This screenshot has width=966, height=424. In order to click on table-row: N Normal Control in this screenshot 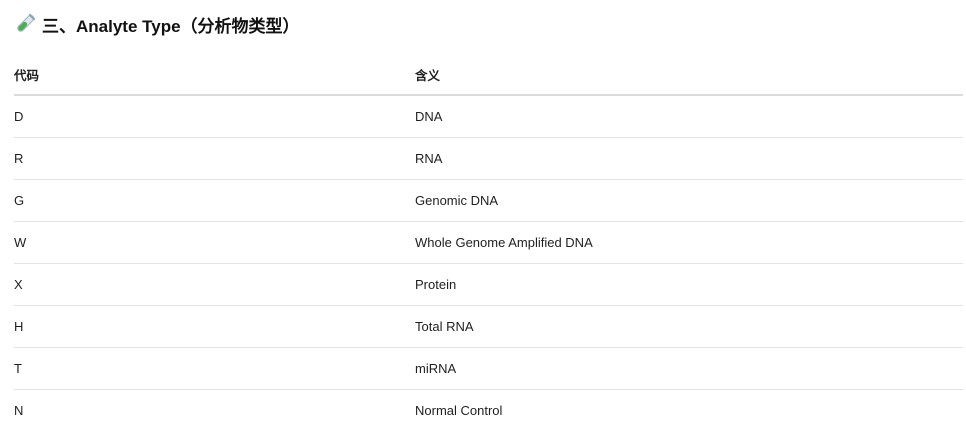, I will do `click(488, 407)`.